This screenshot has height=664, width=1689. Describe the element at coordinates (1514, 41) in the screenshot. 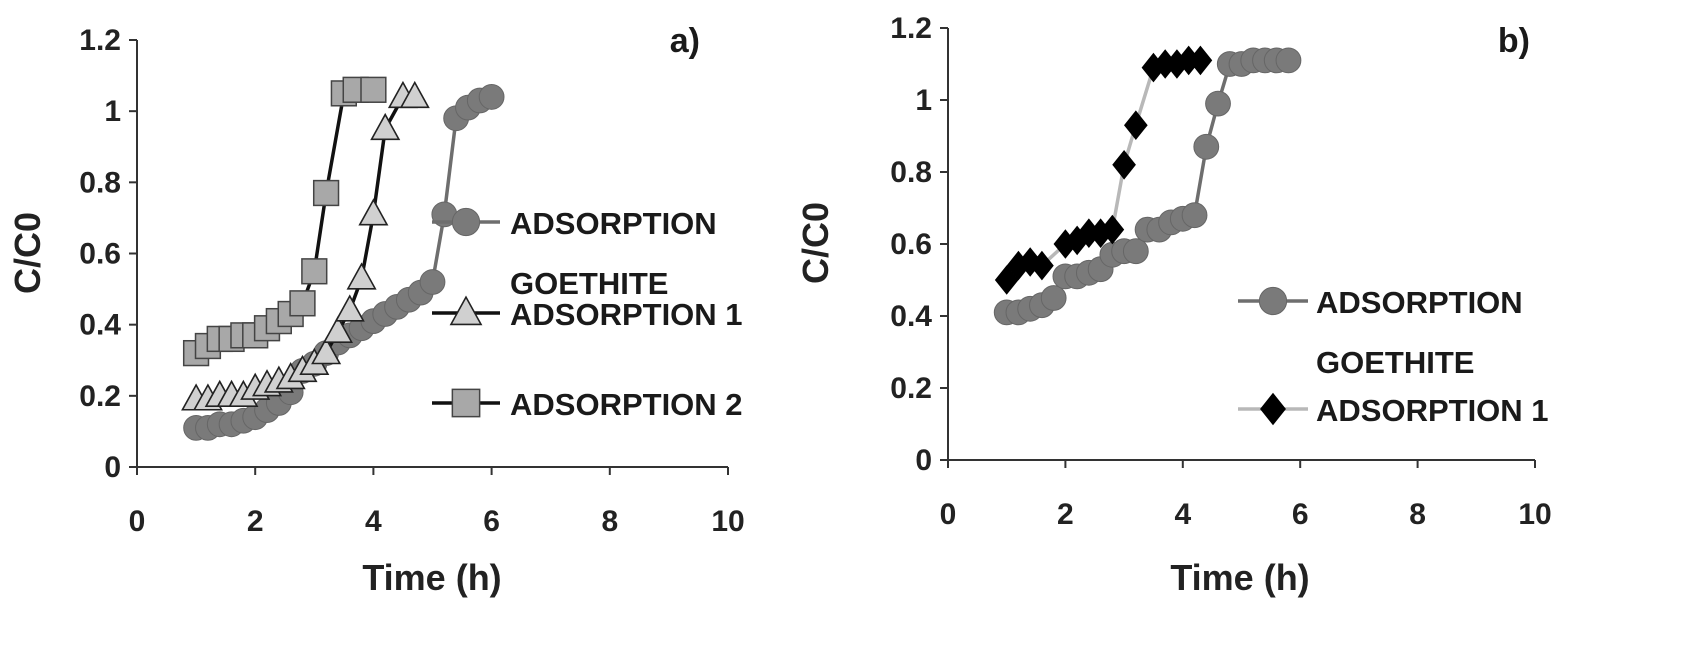

I see `panel-label: b)` at that location.